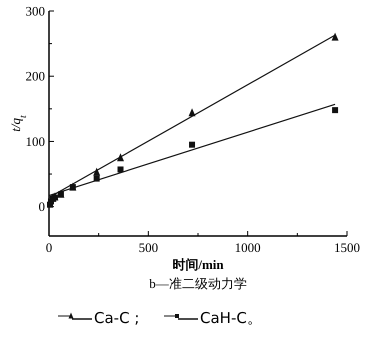  Describe the element at coordinates (247, 247) in the screenshot. I see `x-tick-label: 1000` at that location.